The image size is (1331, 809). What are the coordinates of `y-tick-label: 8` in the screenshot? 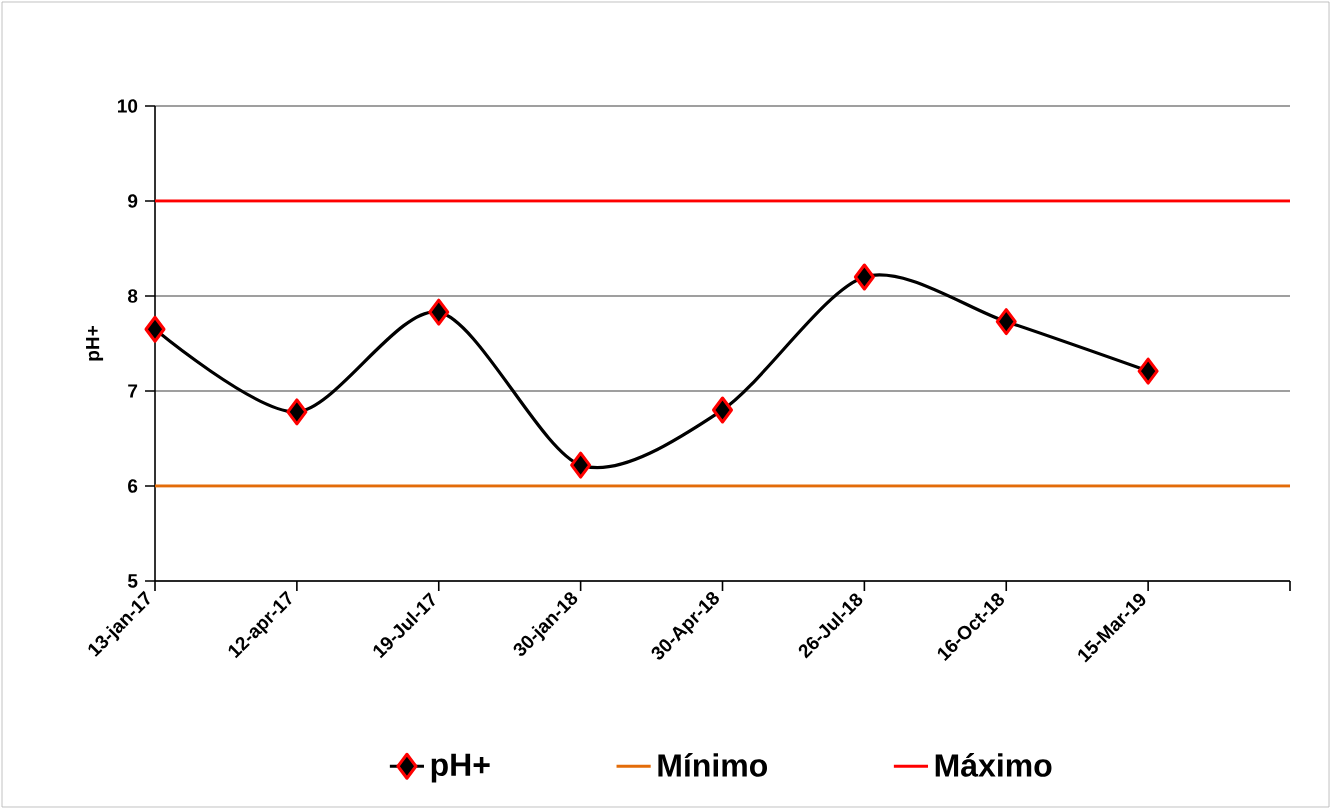 It's located at (132, 296).